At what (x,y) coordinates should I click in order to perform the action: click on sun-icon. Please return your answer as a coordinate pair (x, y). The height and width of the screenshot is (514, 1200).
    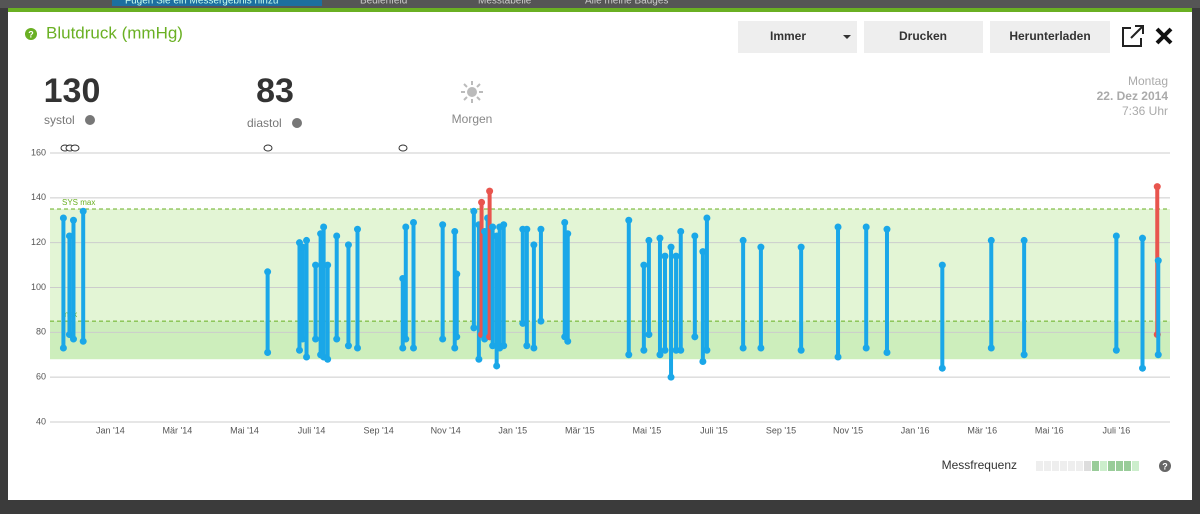
    Looking at the image, I should click on (472, 92).